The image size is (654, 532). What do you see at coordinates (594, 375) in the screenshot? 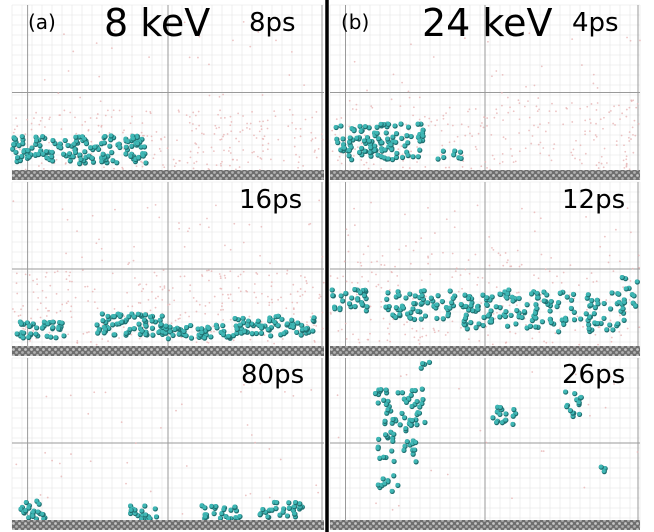
I see `panel-b-frame-3-time: 26ps` at bounding box center [594, 375].